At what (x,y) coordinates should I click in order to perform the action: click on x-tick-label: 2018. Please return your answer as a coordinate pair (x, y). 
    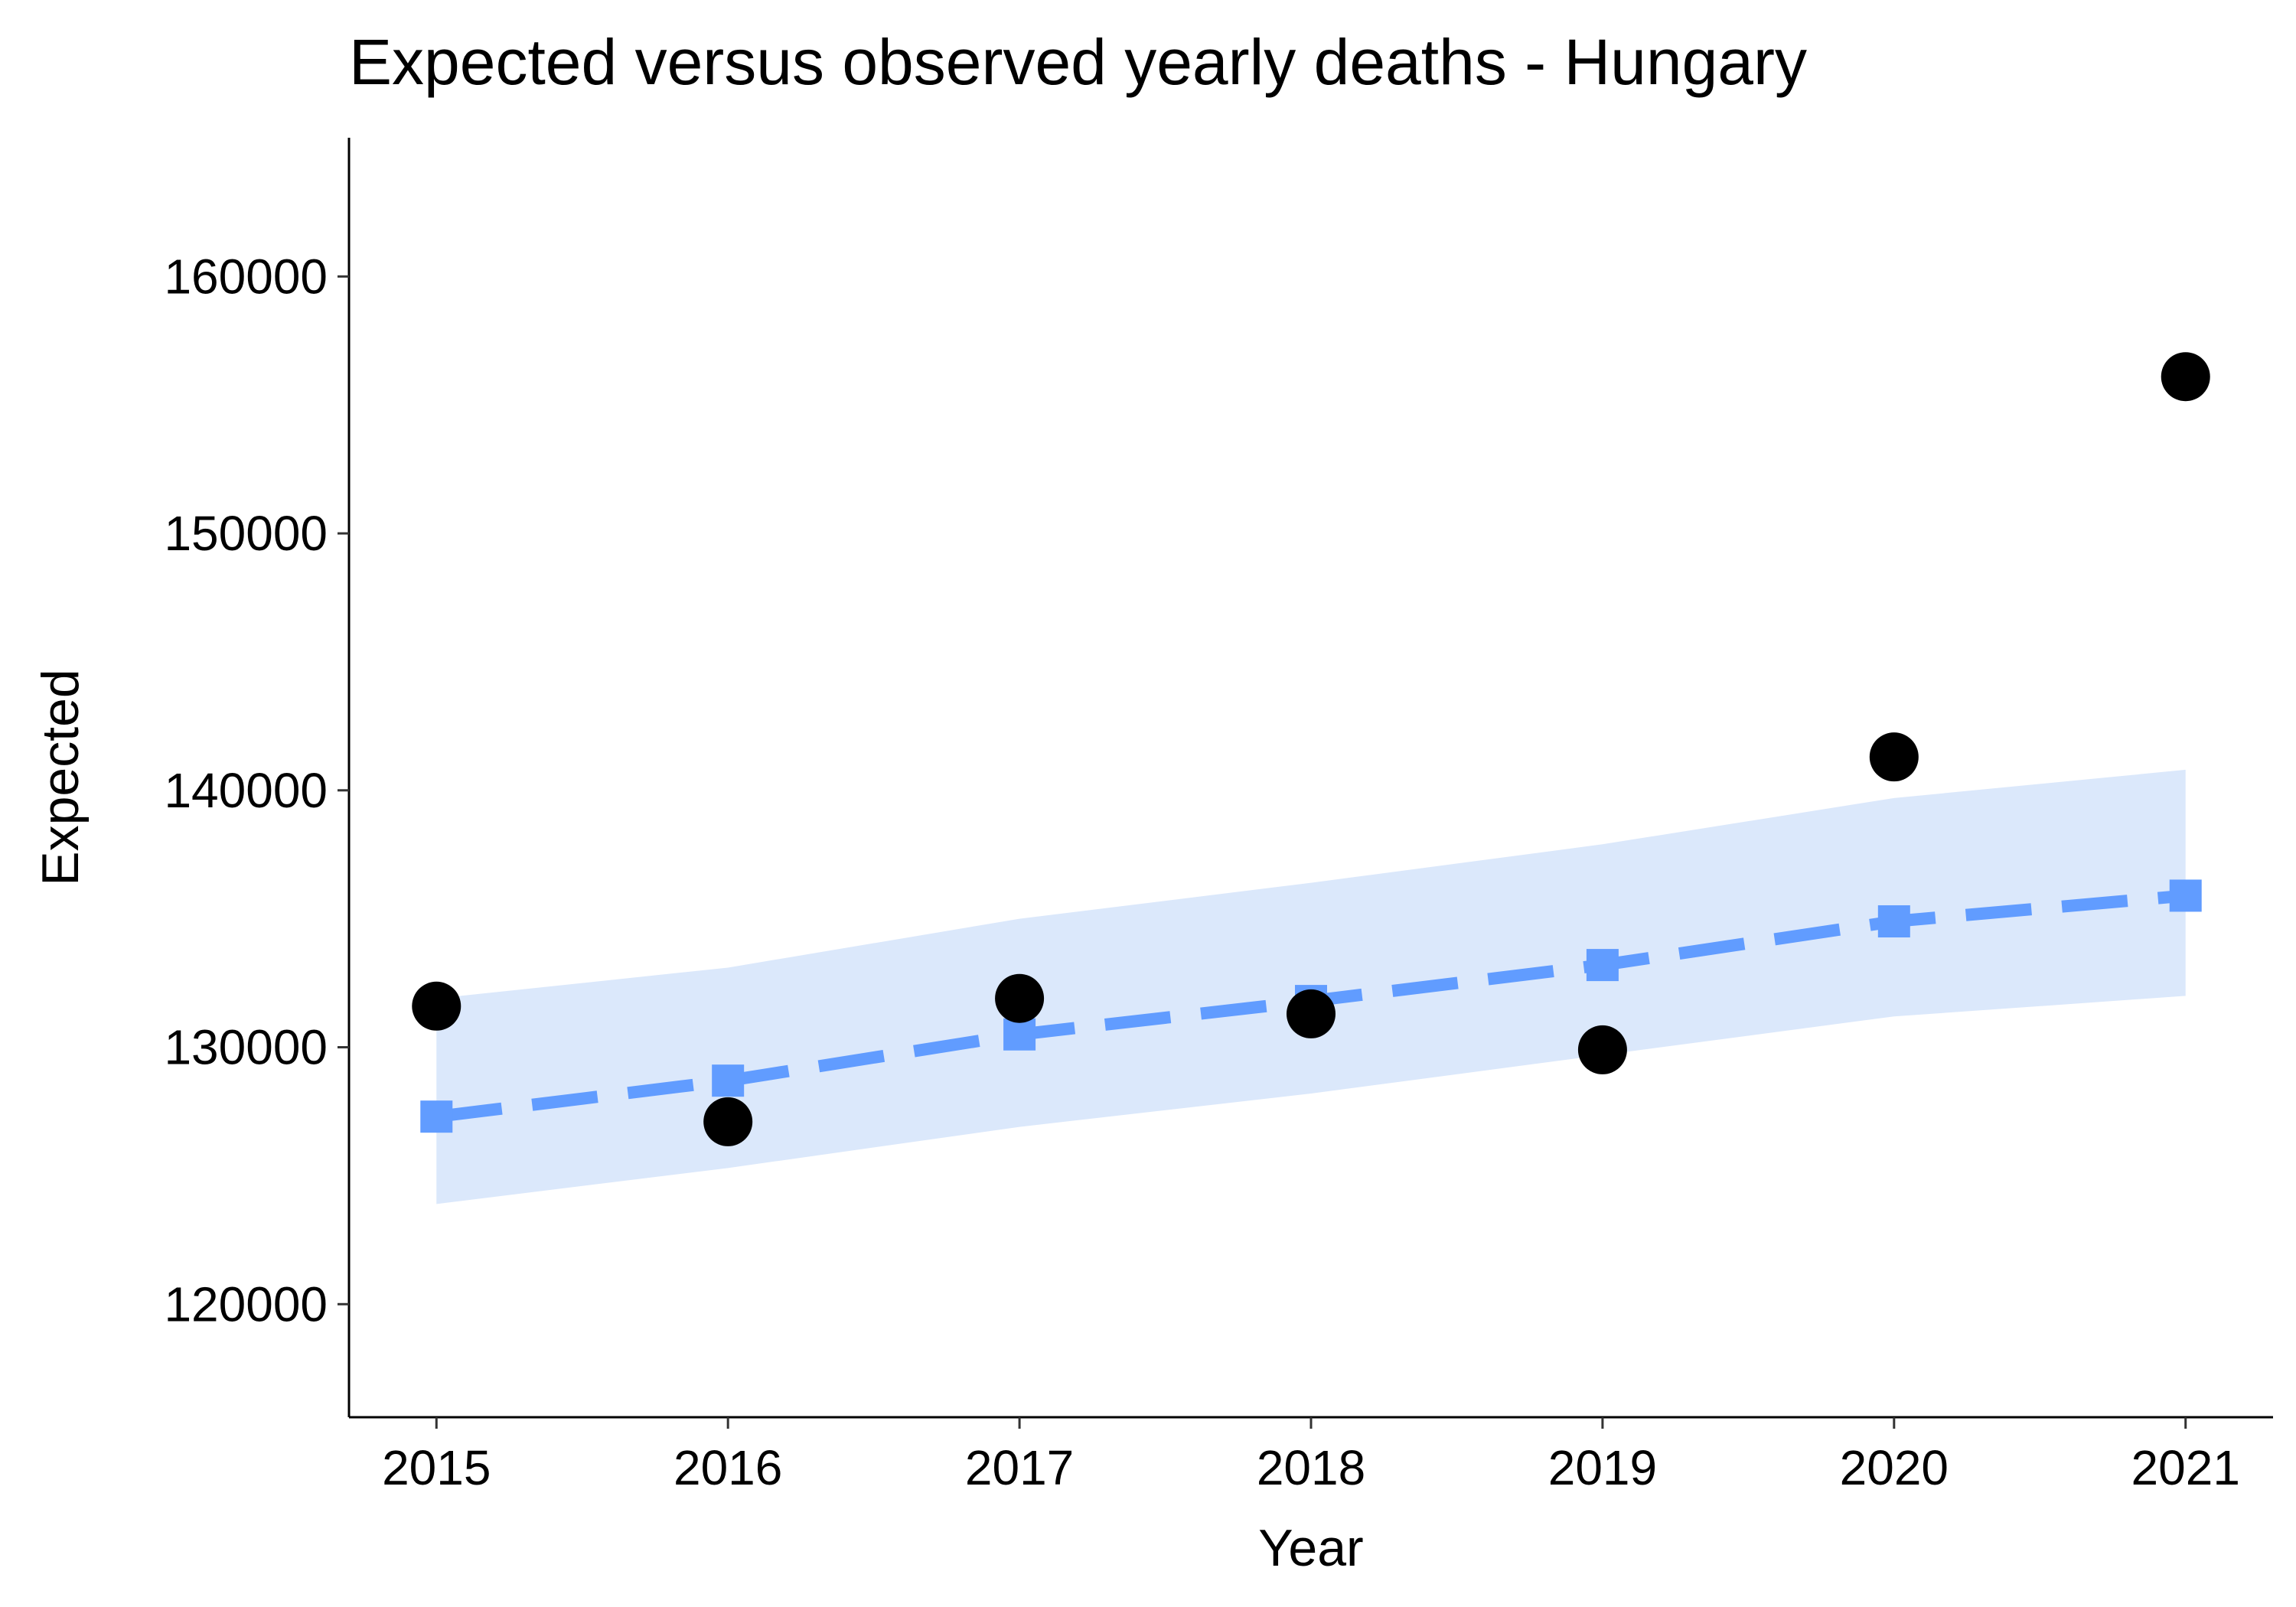
    Looking at the image, I should click on (1311, 1467).